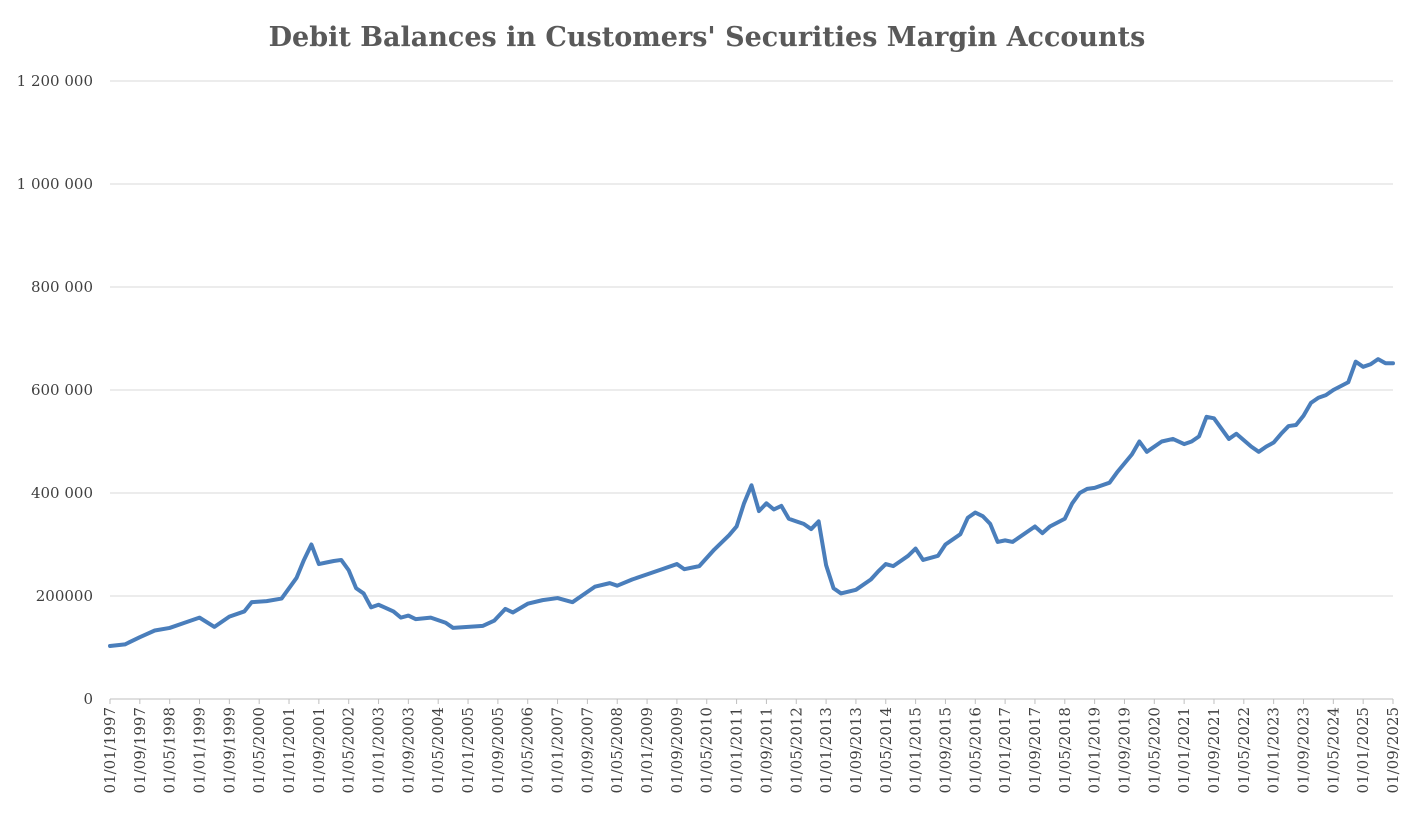  Describe the element at coordinates (617, 750) in the screenshot. I see `x-tick-label: 01/05/2008` at that location.